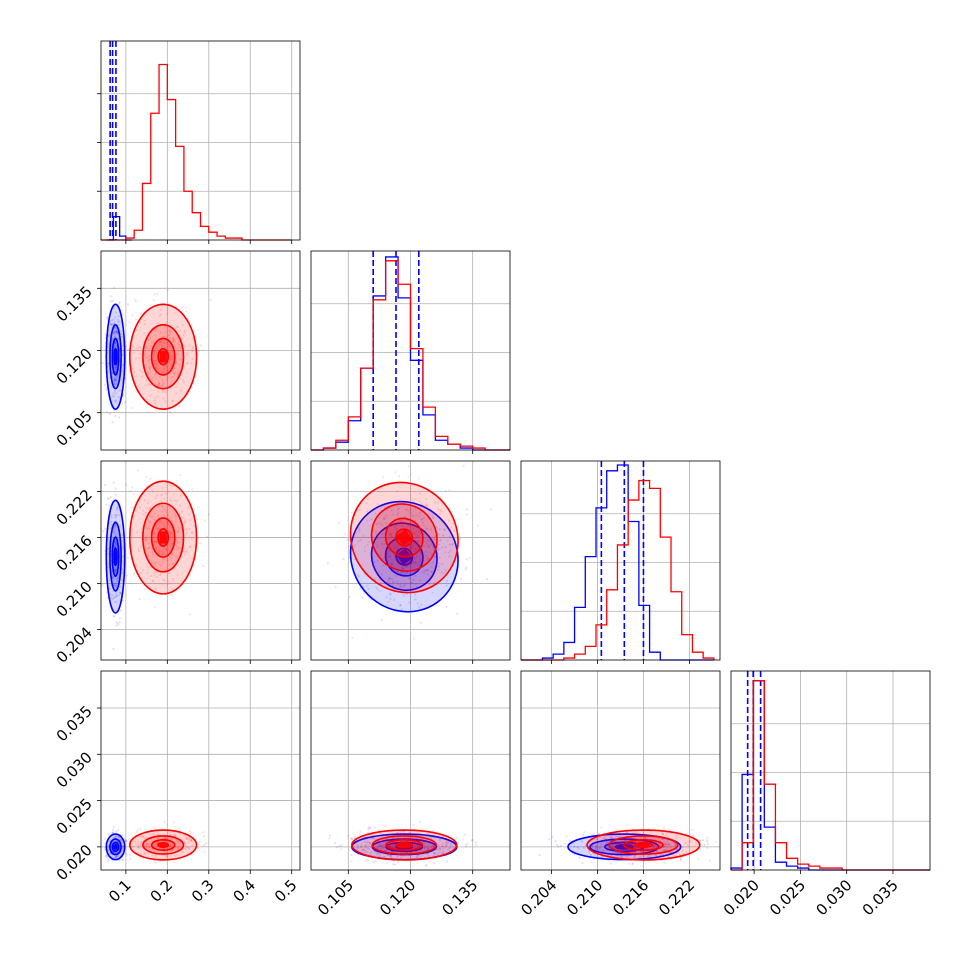 The width and height of the screenshot is (970, 970). What do you see at coordinates (74, 769) in the screenshot?
I see `y-tick-label: 0.030` at bounding box center [74, 769].